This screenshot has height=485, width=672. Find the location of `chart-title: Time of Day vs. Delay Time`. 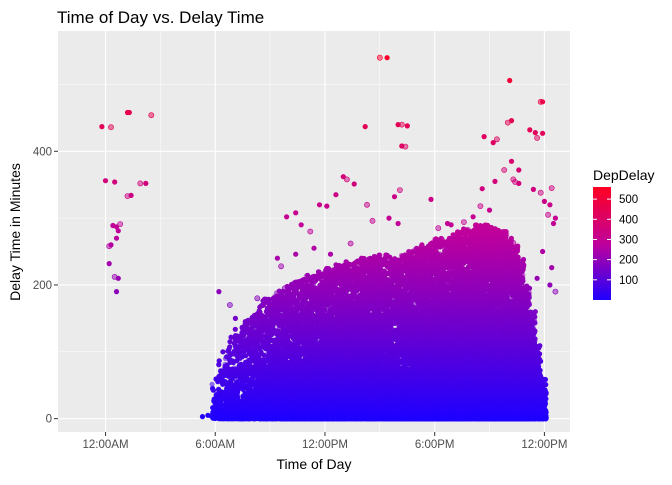

chart-title: Time of Day vs. Delay Time is located at coordinates (160, 17).